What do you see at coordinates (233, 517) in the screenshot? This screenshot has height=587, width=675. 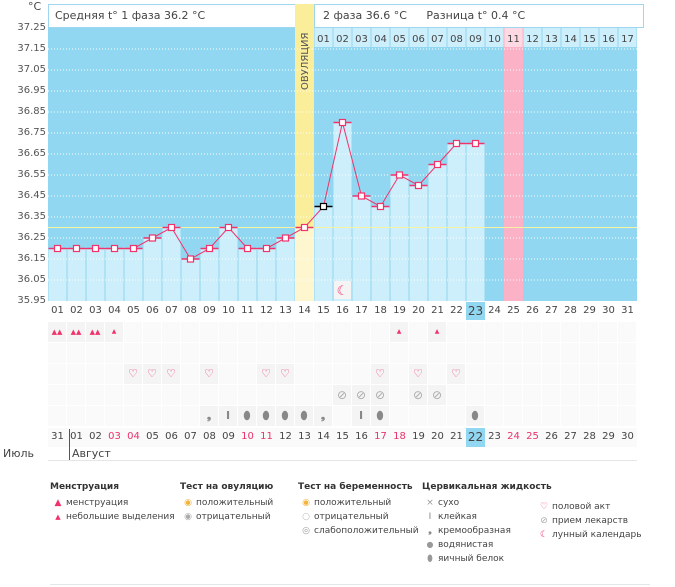 I see `legend-item: отрицательный` at bounding box center [233, 517].